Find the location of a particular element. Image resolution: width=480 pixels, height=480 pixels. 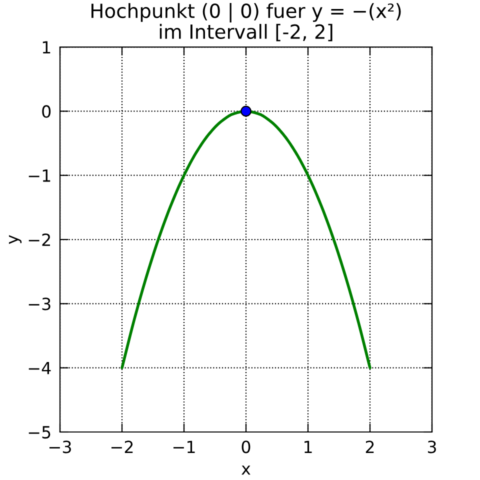

x-tick-label: 3 is located at coordinates (432, 447).